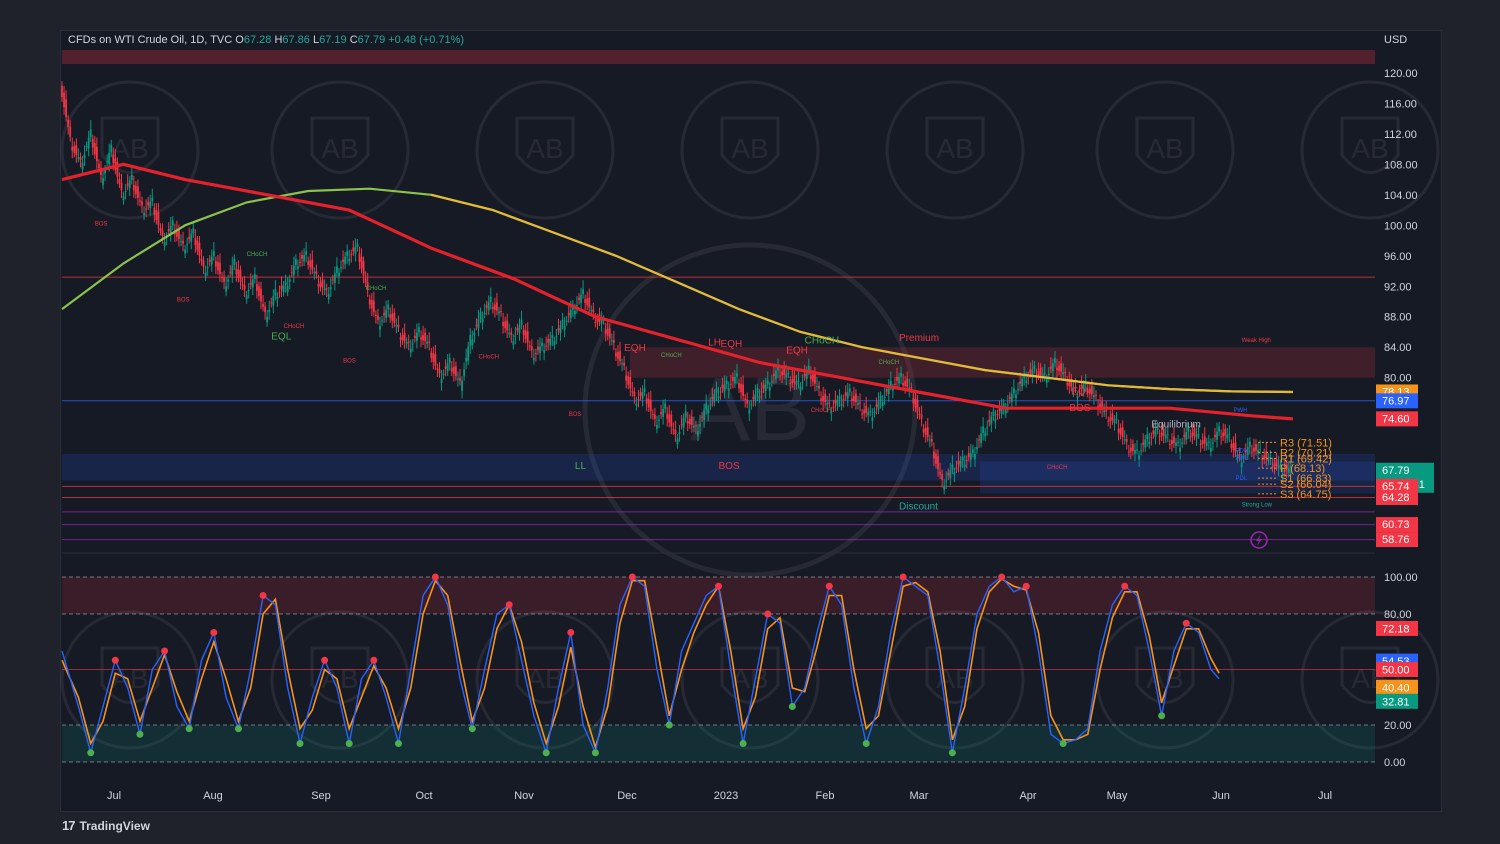 The width and height of the screenshot is (1500, 844). Describe the element at coordinates (1396, 471) in the screenshot. I see `price-label-text: 67.79` at that location.